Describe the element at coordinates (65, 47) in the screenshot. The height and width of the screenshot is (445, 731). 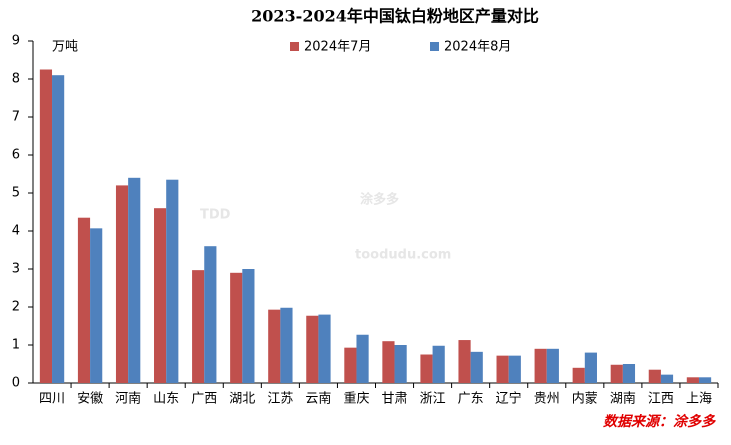
I see `unit-label: 万吨` at that location.